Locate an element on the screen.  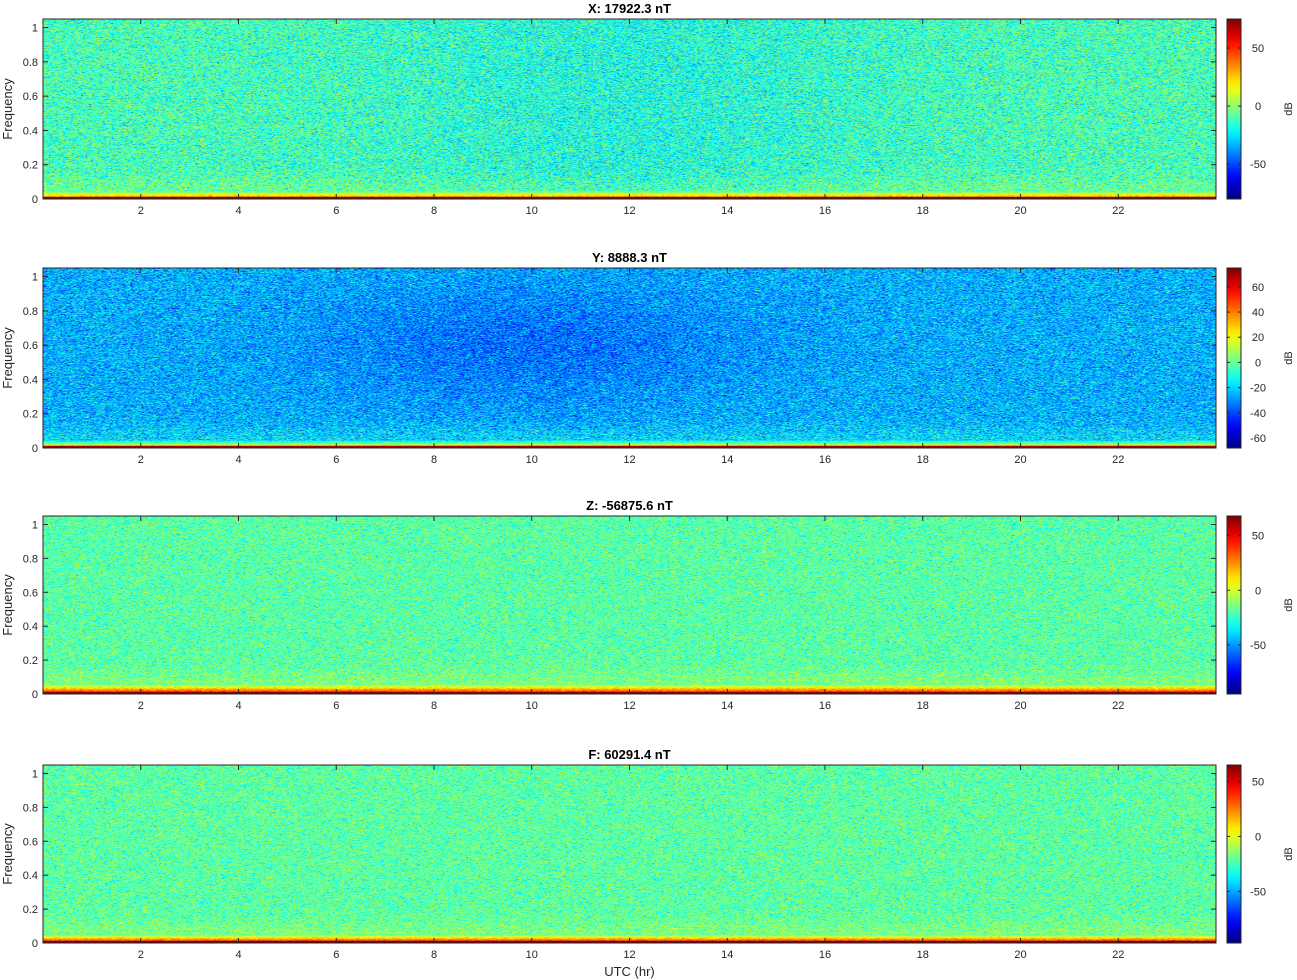
panel-title: Z: -56875.6 nT is located at coordinates (629, 505).